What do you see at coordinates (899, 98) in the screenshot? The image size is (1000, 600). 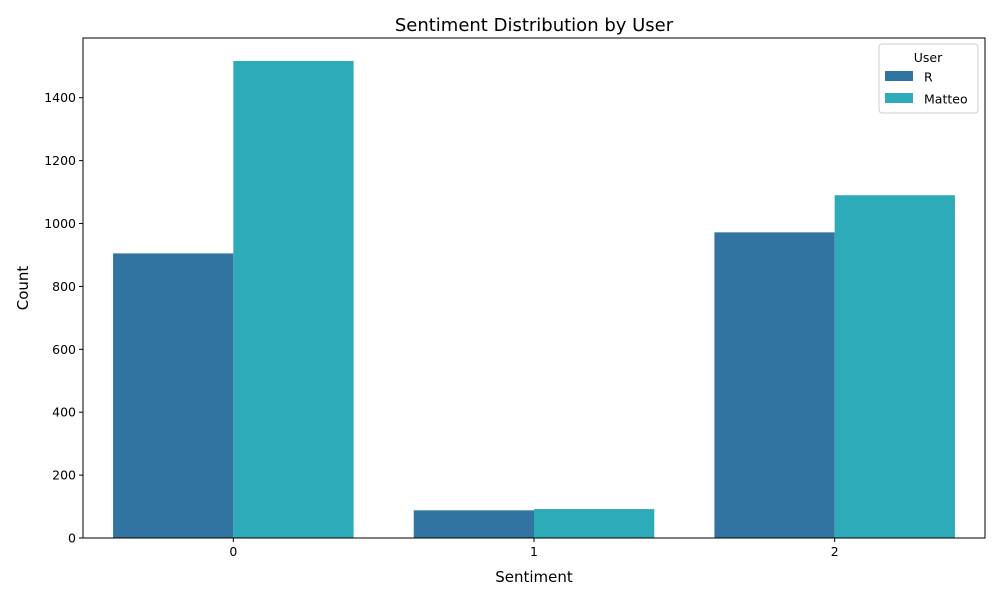 I see `legend-swatch-matteo` at bounding box center [899, 98].